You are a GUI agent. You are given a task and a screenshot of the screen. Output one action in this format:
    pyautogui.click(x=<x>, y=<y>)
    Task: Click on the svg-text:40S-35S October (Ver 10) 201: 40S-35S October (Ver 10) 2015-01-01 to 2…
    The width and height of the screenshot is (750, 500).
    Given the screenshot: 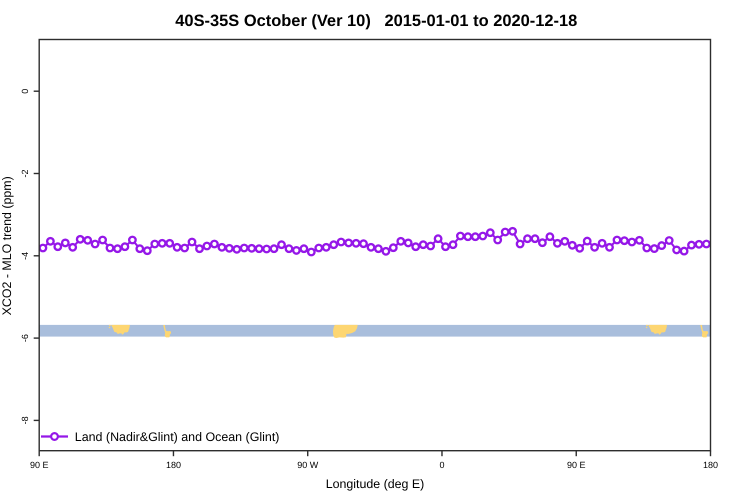 What is the action you would take?
    pyautogui.click(x=376, y=21)
    